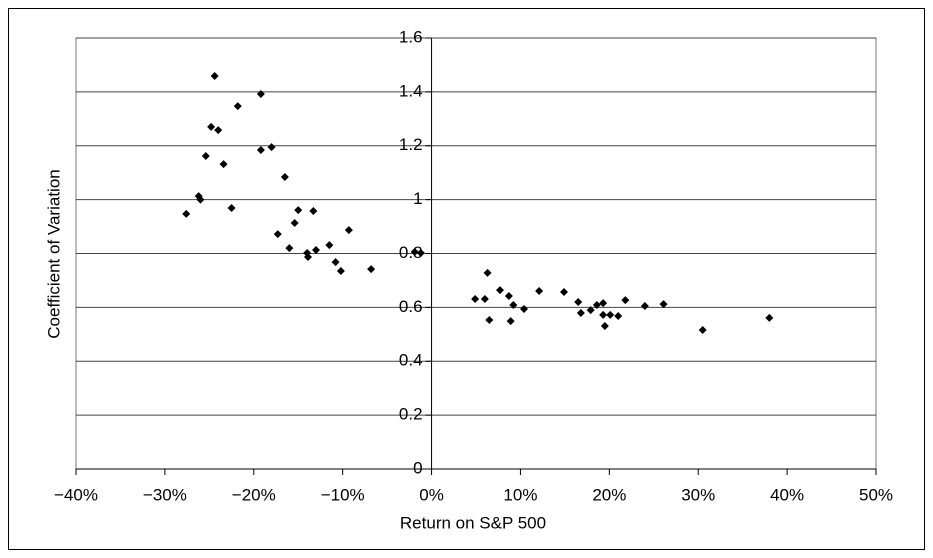 This screenshot has width=933, height=558. I want to click on y-tick-label: 1.6, so click(411, 36).